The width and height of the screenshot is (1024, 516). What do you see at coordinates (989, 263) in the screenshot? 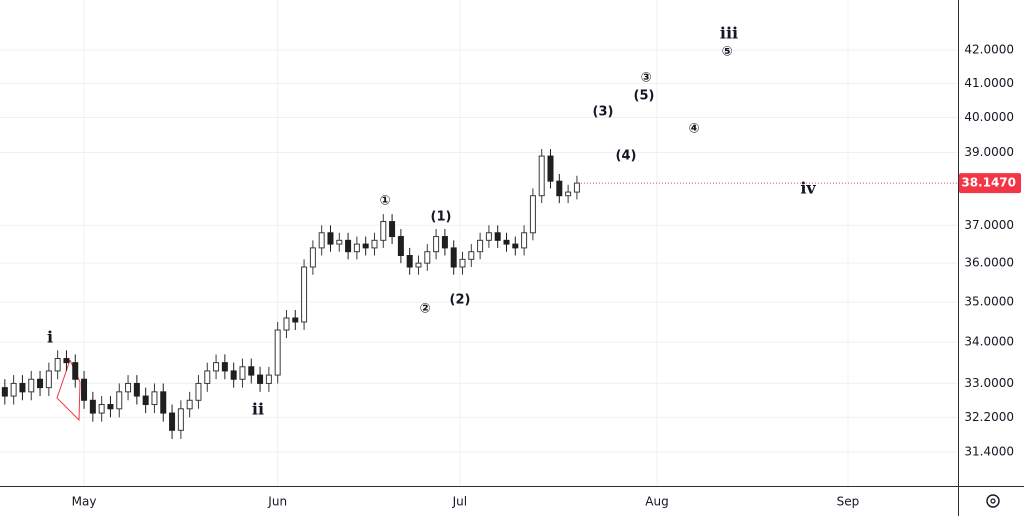
I see `y-tick-label: 36.0000` at bounding box center [989, 263].